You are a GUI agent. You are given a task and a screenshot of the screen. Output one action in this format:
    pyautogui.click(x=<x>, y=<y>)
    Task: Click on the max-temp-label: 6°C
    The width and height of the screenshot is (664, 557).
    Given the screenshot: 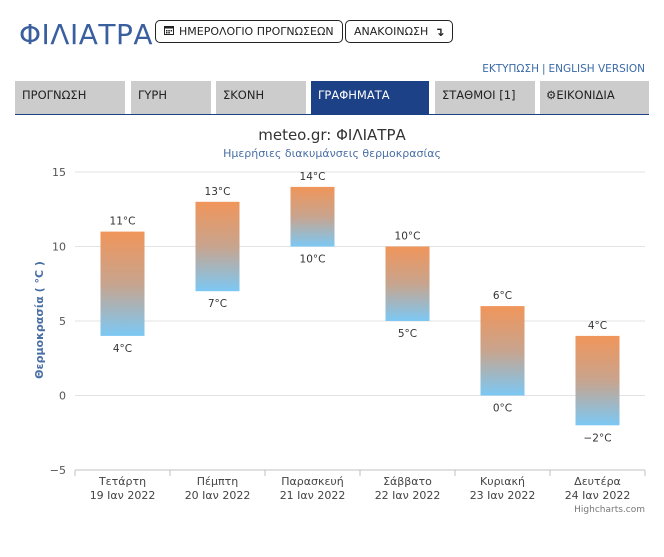 What is the action you would take?
    pyautogui.click(x=502, y=296)
    